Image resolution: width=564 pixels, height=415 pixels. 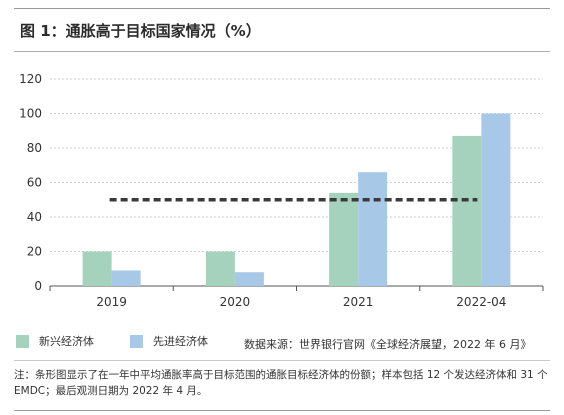 What do you see at coordinates (358, 302) in the screenshot?
I see `x-tick-label: 2021` at bounding box center [358, 302].